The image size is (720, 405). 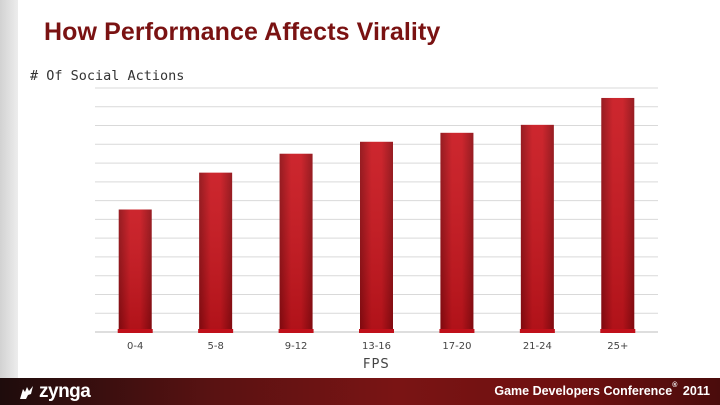 I want to click on conference-label: Game Developers Conference, so click(x=583, y=391).